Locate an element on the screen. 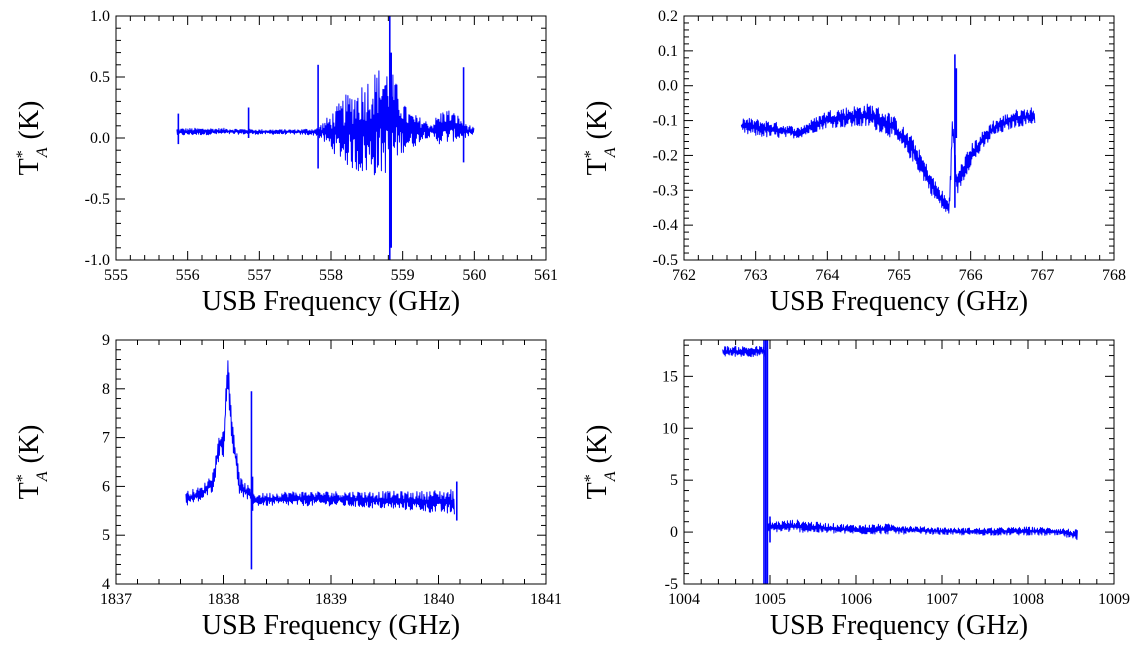 The width and height of the screenshot is (1142, 652). x-tick-label: 560 is located at coordinates (474, 275).